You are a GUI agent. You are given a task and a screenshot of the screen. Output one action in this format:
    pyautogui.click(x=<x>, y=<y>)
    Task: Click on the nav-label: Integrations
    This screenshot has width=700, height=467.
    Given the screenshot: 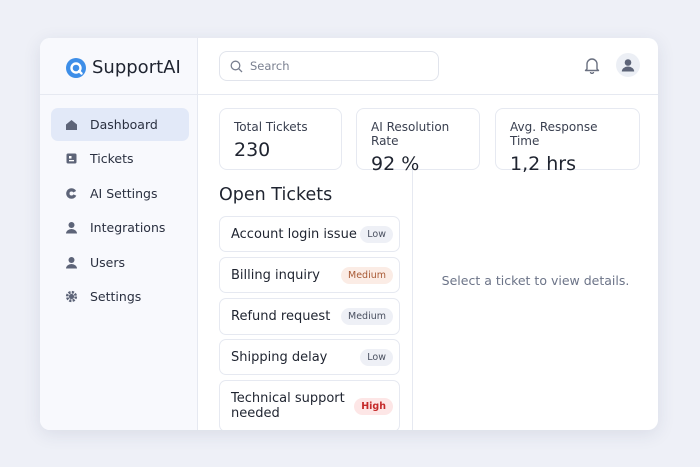 What is the action you would take?
    pyautogui.click(x=128, y=227)
    